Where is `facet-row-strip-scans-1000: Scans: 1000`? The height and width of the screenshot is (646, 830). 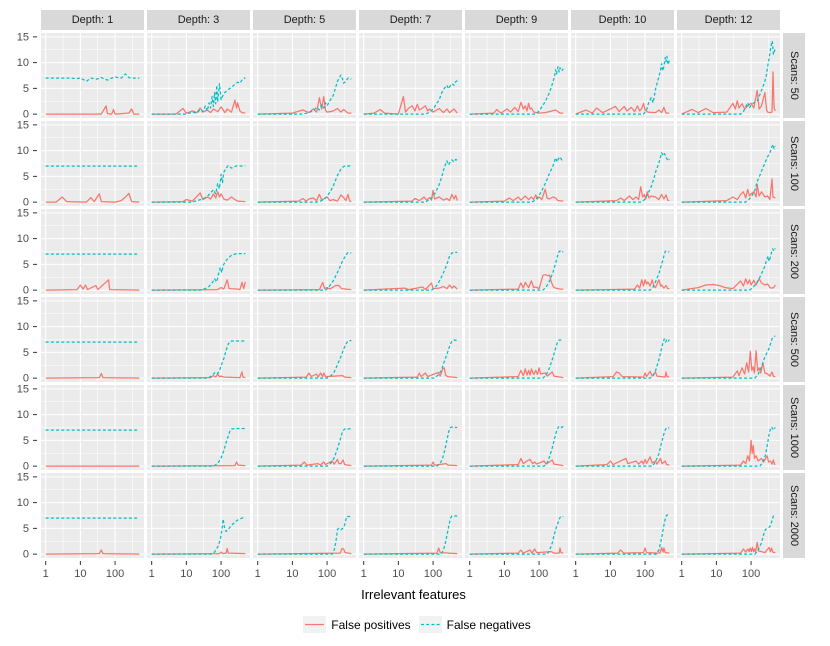
facet-row-strip-scans-1000: Scans: 1000 is located at coordinates (794, 427).